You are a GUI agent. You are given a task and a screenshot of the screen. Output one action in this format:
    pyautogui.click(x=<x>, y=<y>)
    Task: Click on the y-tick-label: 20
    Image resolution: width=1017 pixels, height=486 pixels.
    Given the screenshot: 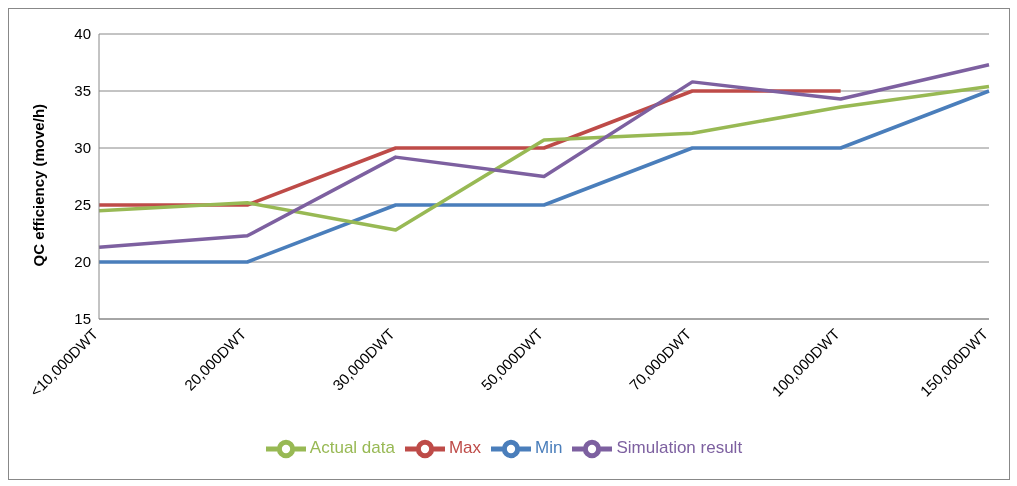 What is the action you would take?
    pyautogui.click(x=82, y=262)
    